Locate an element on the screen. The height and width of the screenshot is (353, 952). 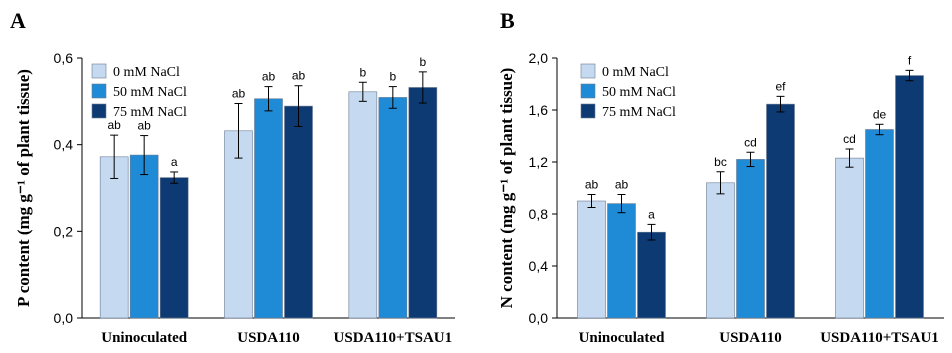
y-axis-label: N content (mg g⁻¹ of plant tissue) is located at coordinates (506, 188).